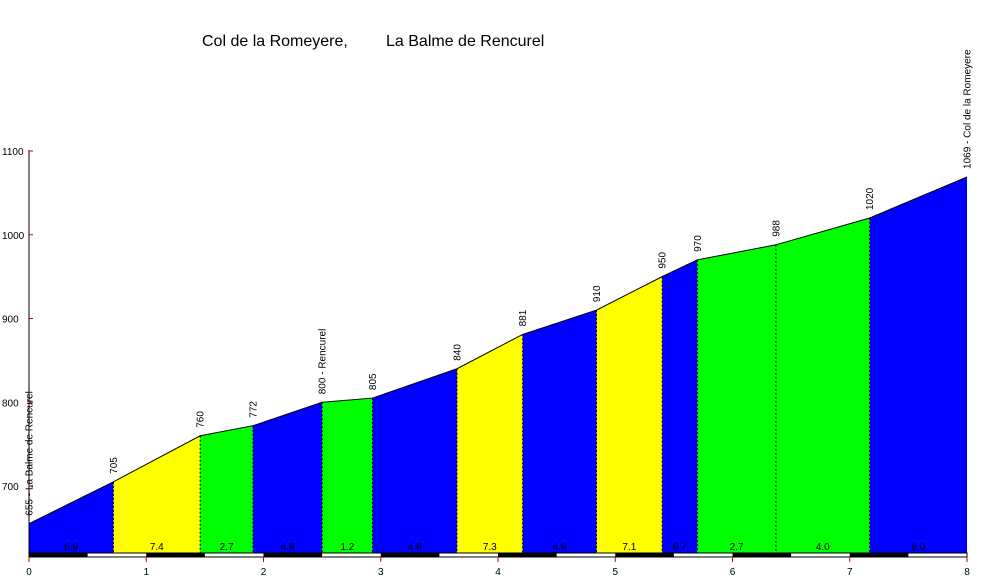  I want to click on elevation-label: 1020, so click(870, 198).